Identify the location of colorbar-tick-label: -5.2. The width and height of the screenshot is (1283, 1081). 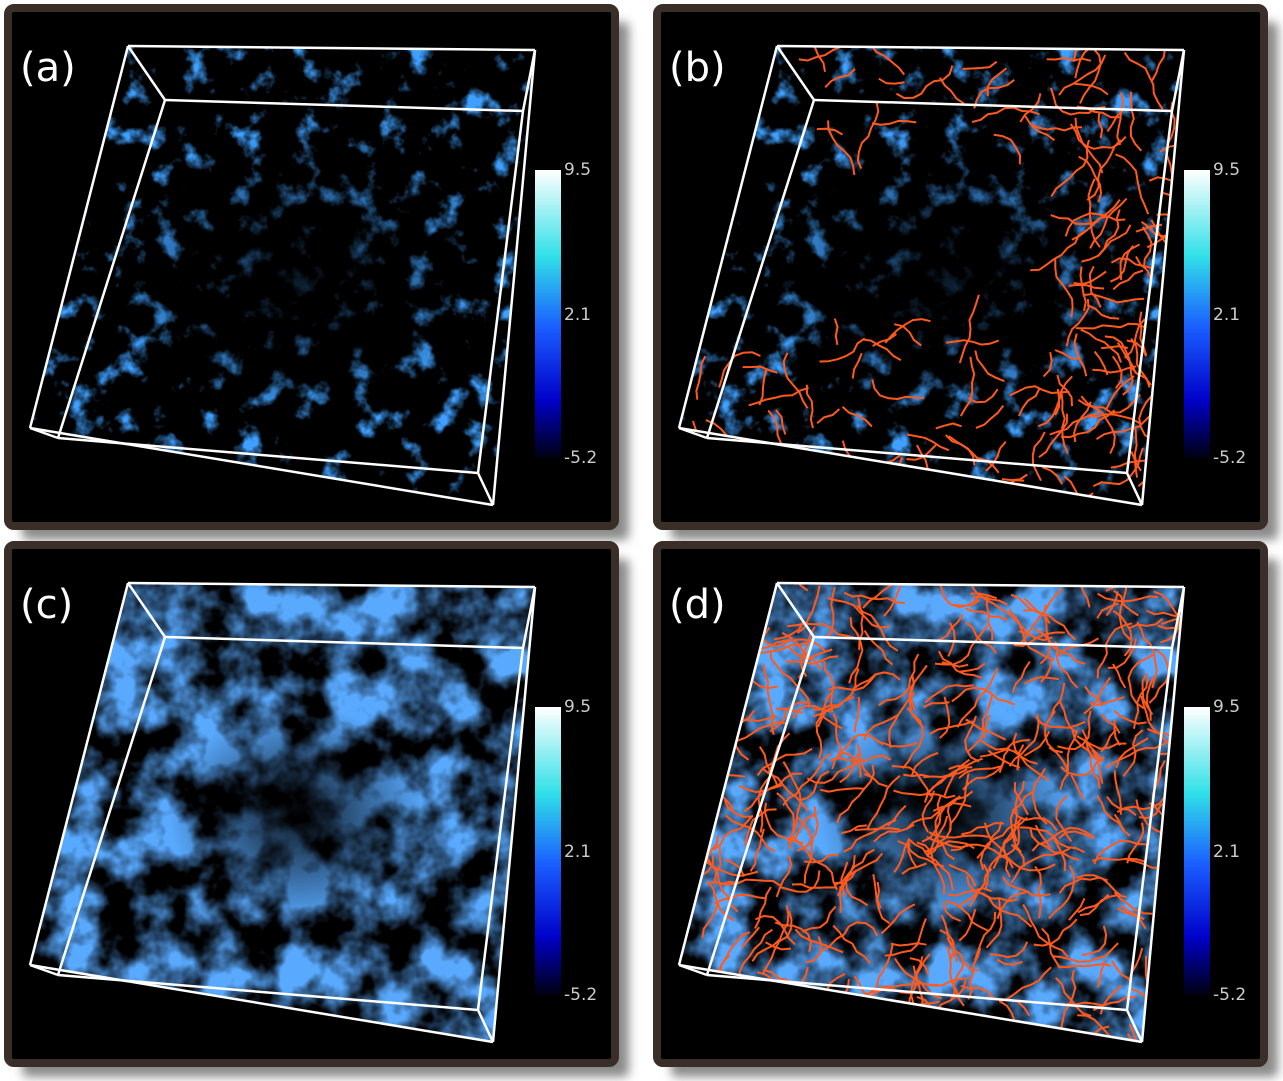
(580, 458).